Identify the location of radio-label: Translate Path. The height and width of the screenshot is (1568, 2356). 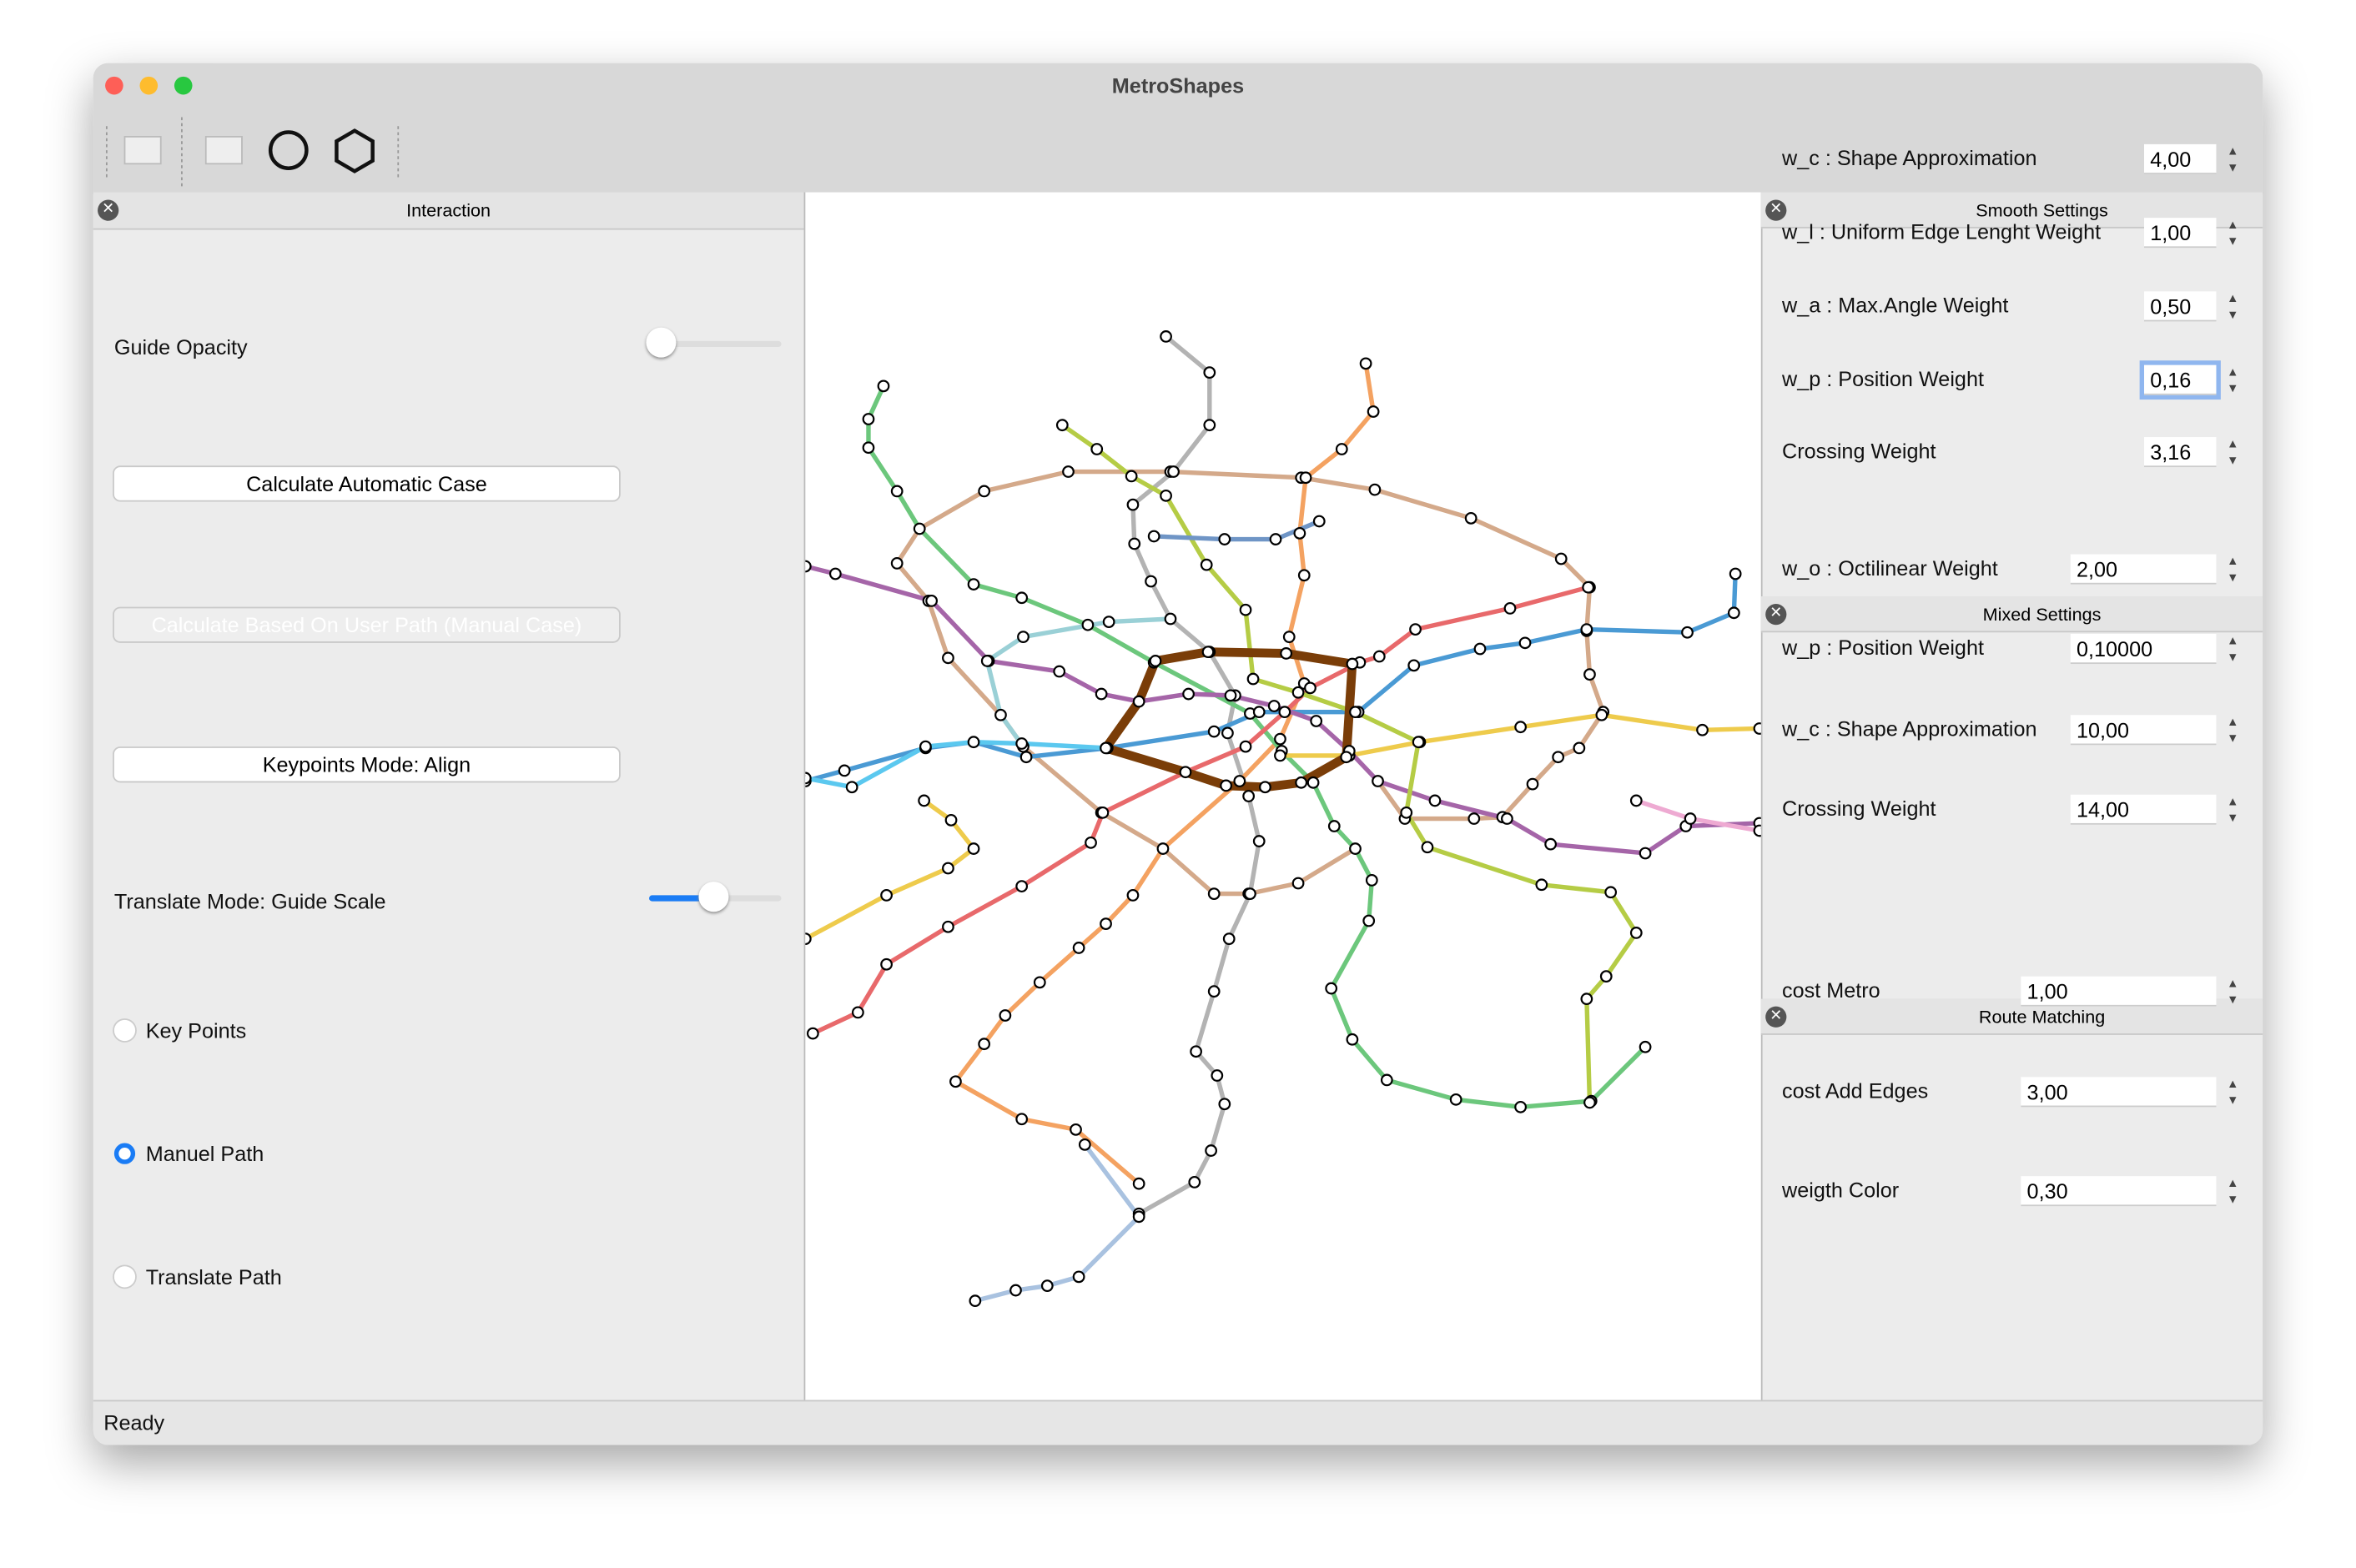
(213, 1276).